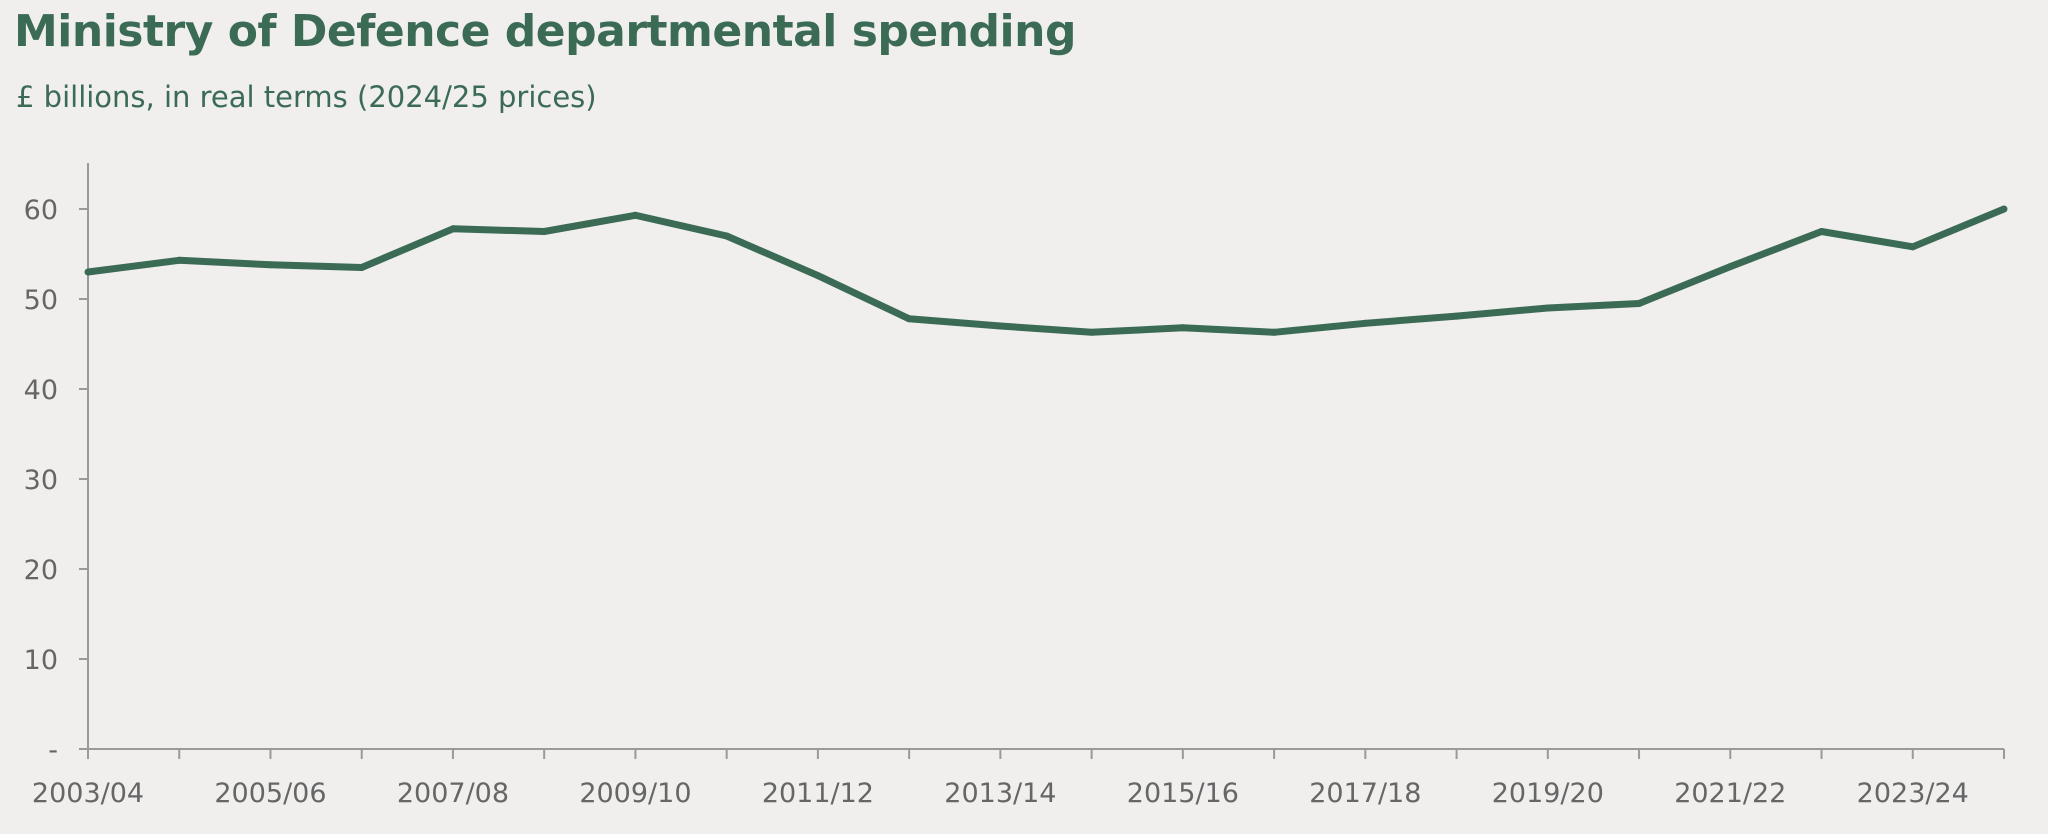 The width and height of the screenshot is (2048, 834). I want to click on y-tick-label: -, so click(53, 750).